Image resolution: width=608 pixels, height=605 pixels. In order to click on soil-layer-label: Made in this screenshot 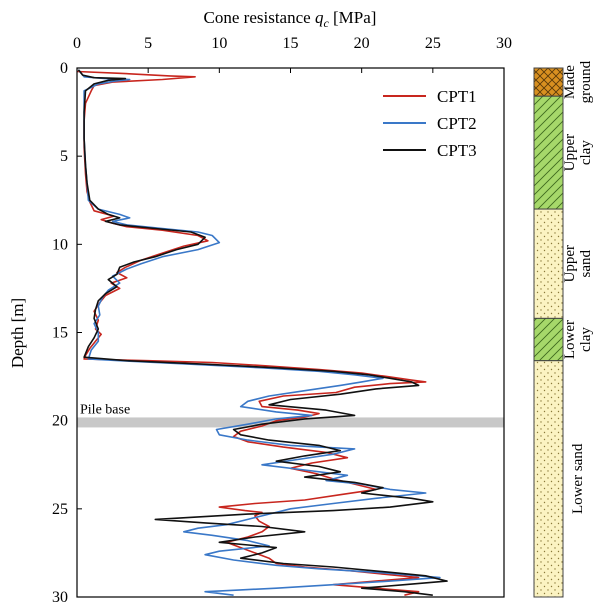, I will do `click(570, 82)`.